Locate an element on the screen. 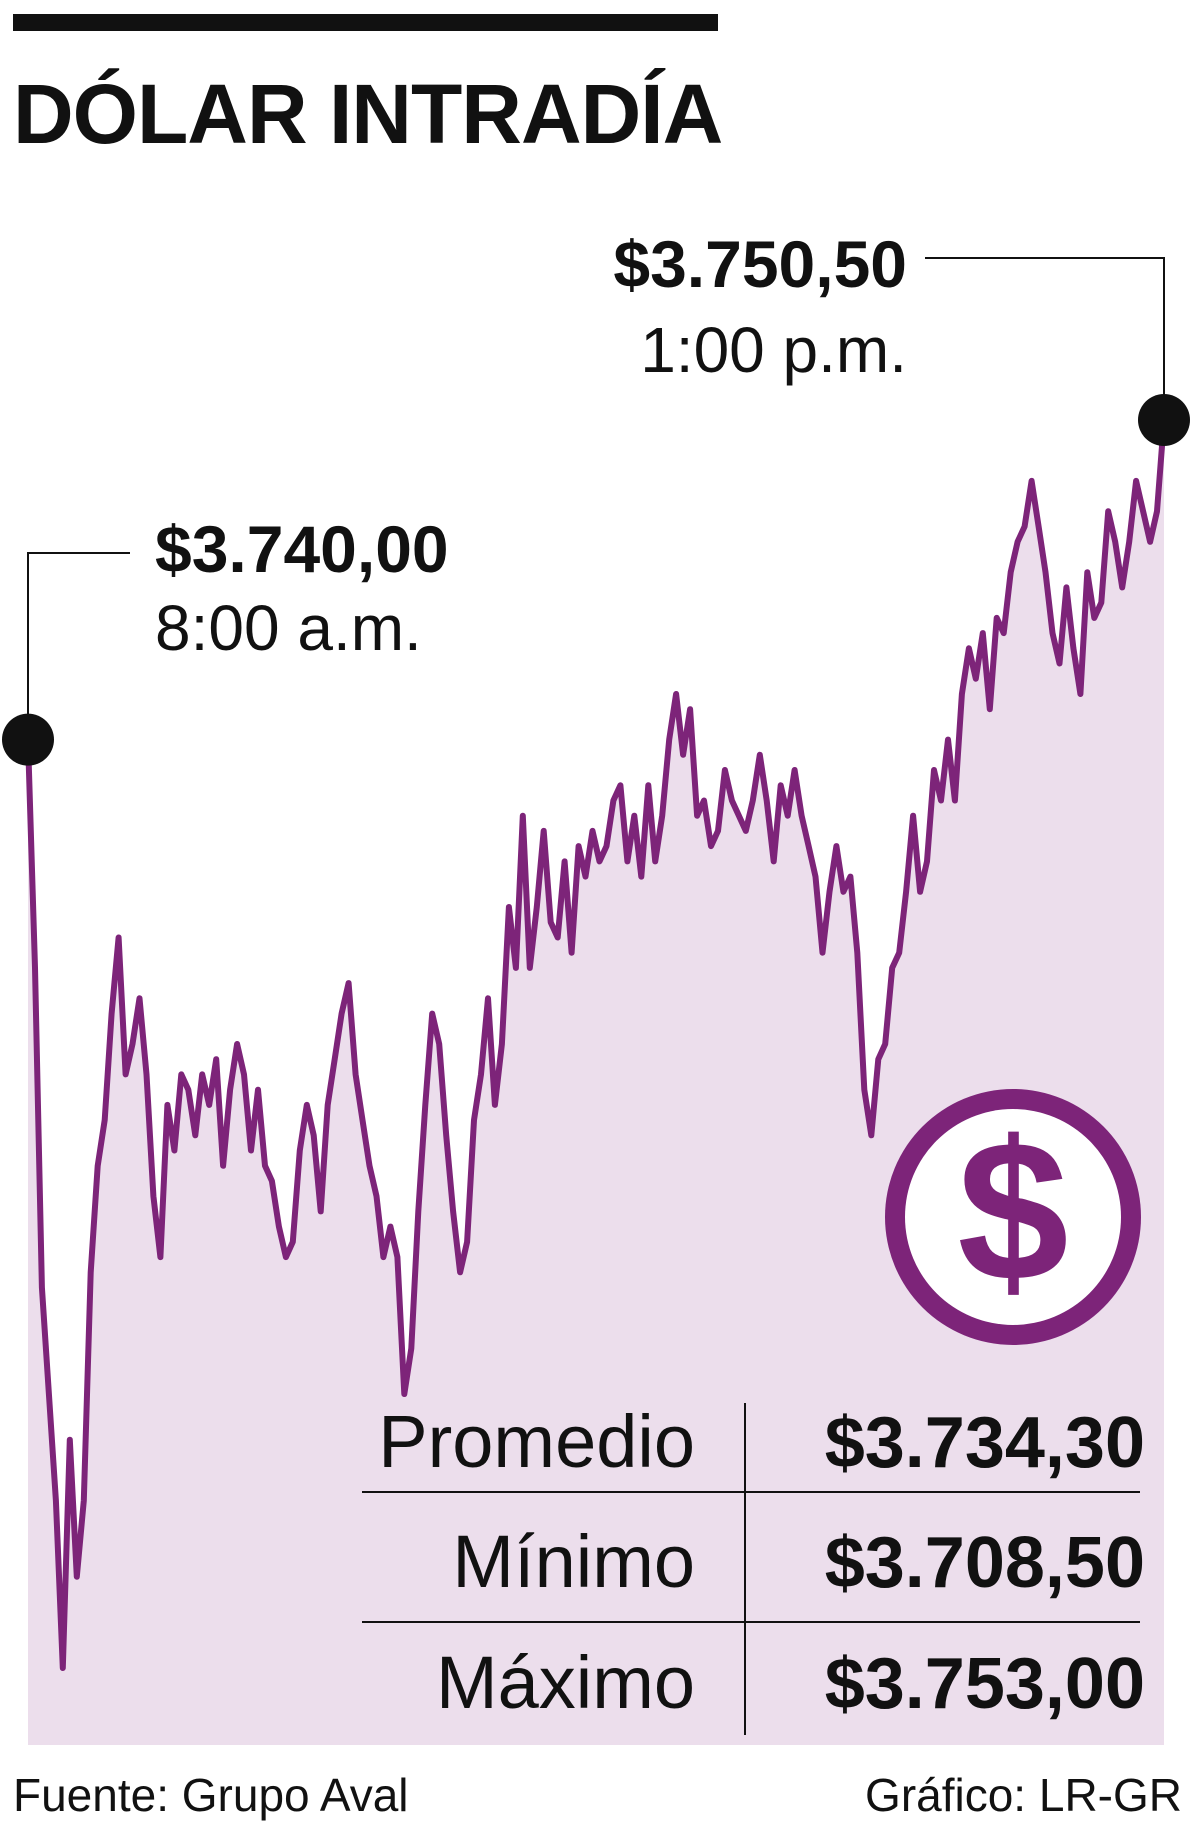 This screenshot has width=1200, height=1838. stat-label-promedio: Promedio is located at coordinates (536, 1441).